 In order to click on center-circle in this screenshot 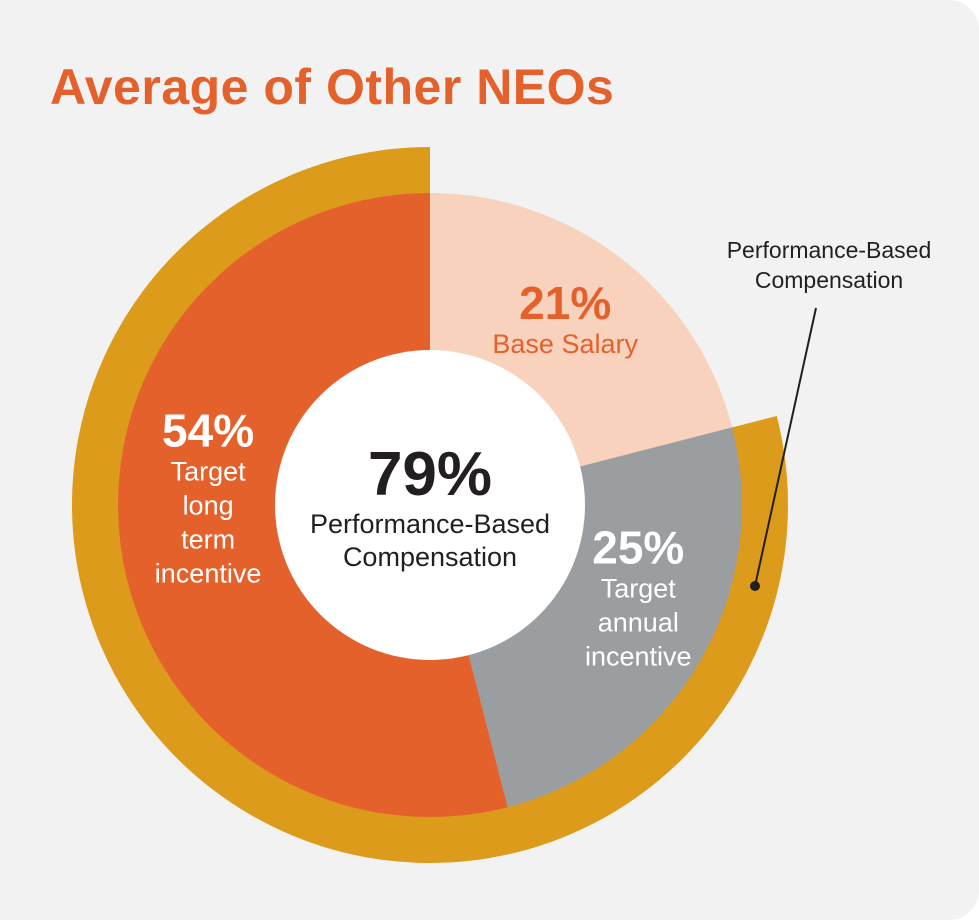, I will do `click(430, 505)`.